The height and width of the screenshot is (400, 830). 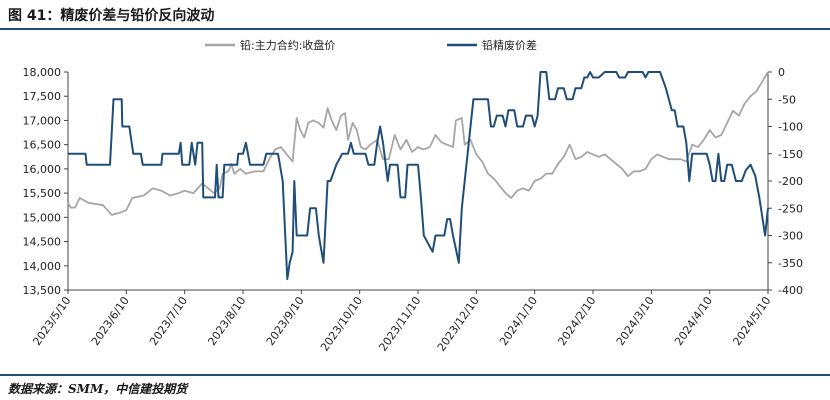 What do you see at coordinates (509, 45) in the screenshot?
I see `legend-label-spread: 铅精废价差` at bounding box center [509, 45].